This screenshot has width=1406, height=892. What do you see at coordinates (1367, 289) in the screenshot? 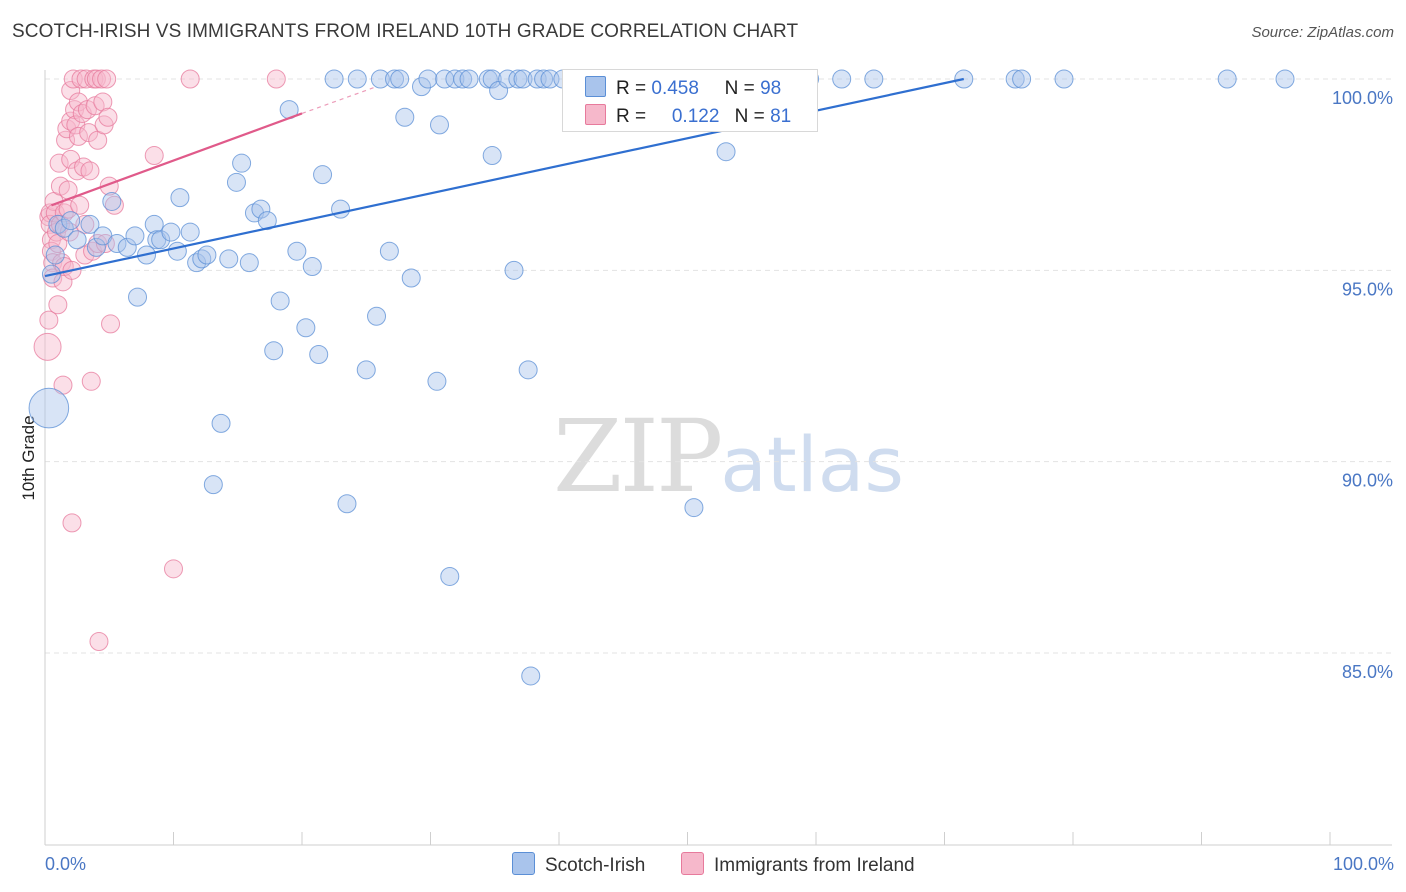
I see `y-tick-label-95: 95.0%` at bounding box center [1367, 289].